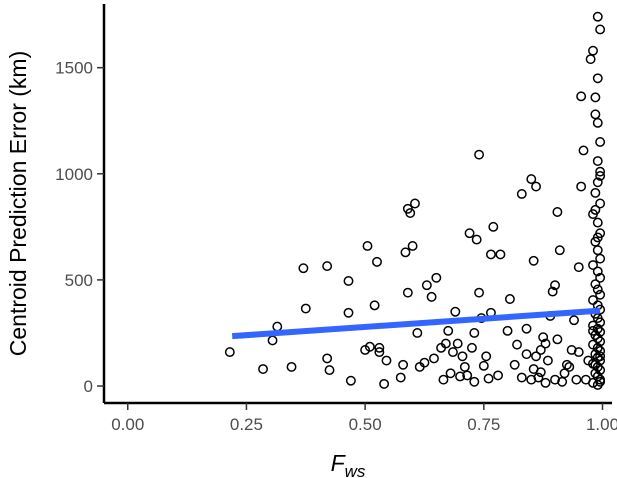  What do you see at coordinates (127, 424) in the screenshot?
I see `x-tick-label: 0.00` at bounding box center [127, 424].